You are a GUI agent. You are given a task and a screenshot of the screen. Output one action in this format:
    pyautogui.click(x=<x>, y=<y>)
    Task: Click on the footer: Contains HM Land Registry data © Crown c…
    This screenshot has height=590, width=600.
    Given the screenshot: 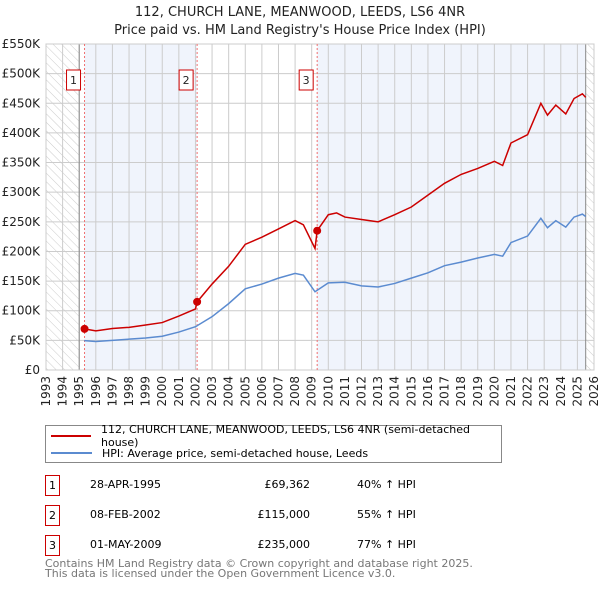 What is the action you would take?
    pyautogui.click(x=259, y=568)
    